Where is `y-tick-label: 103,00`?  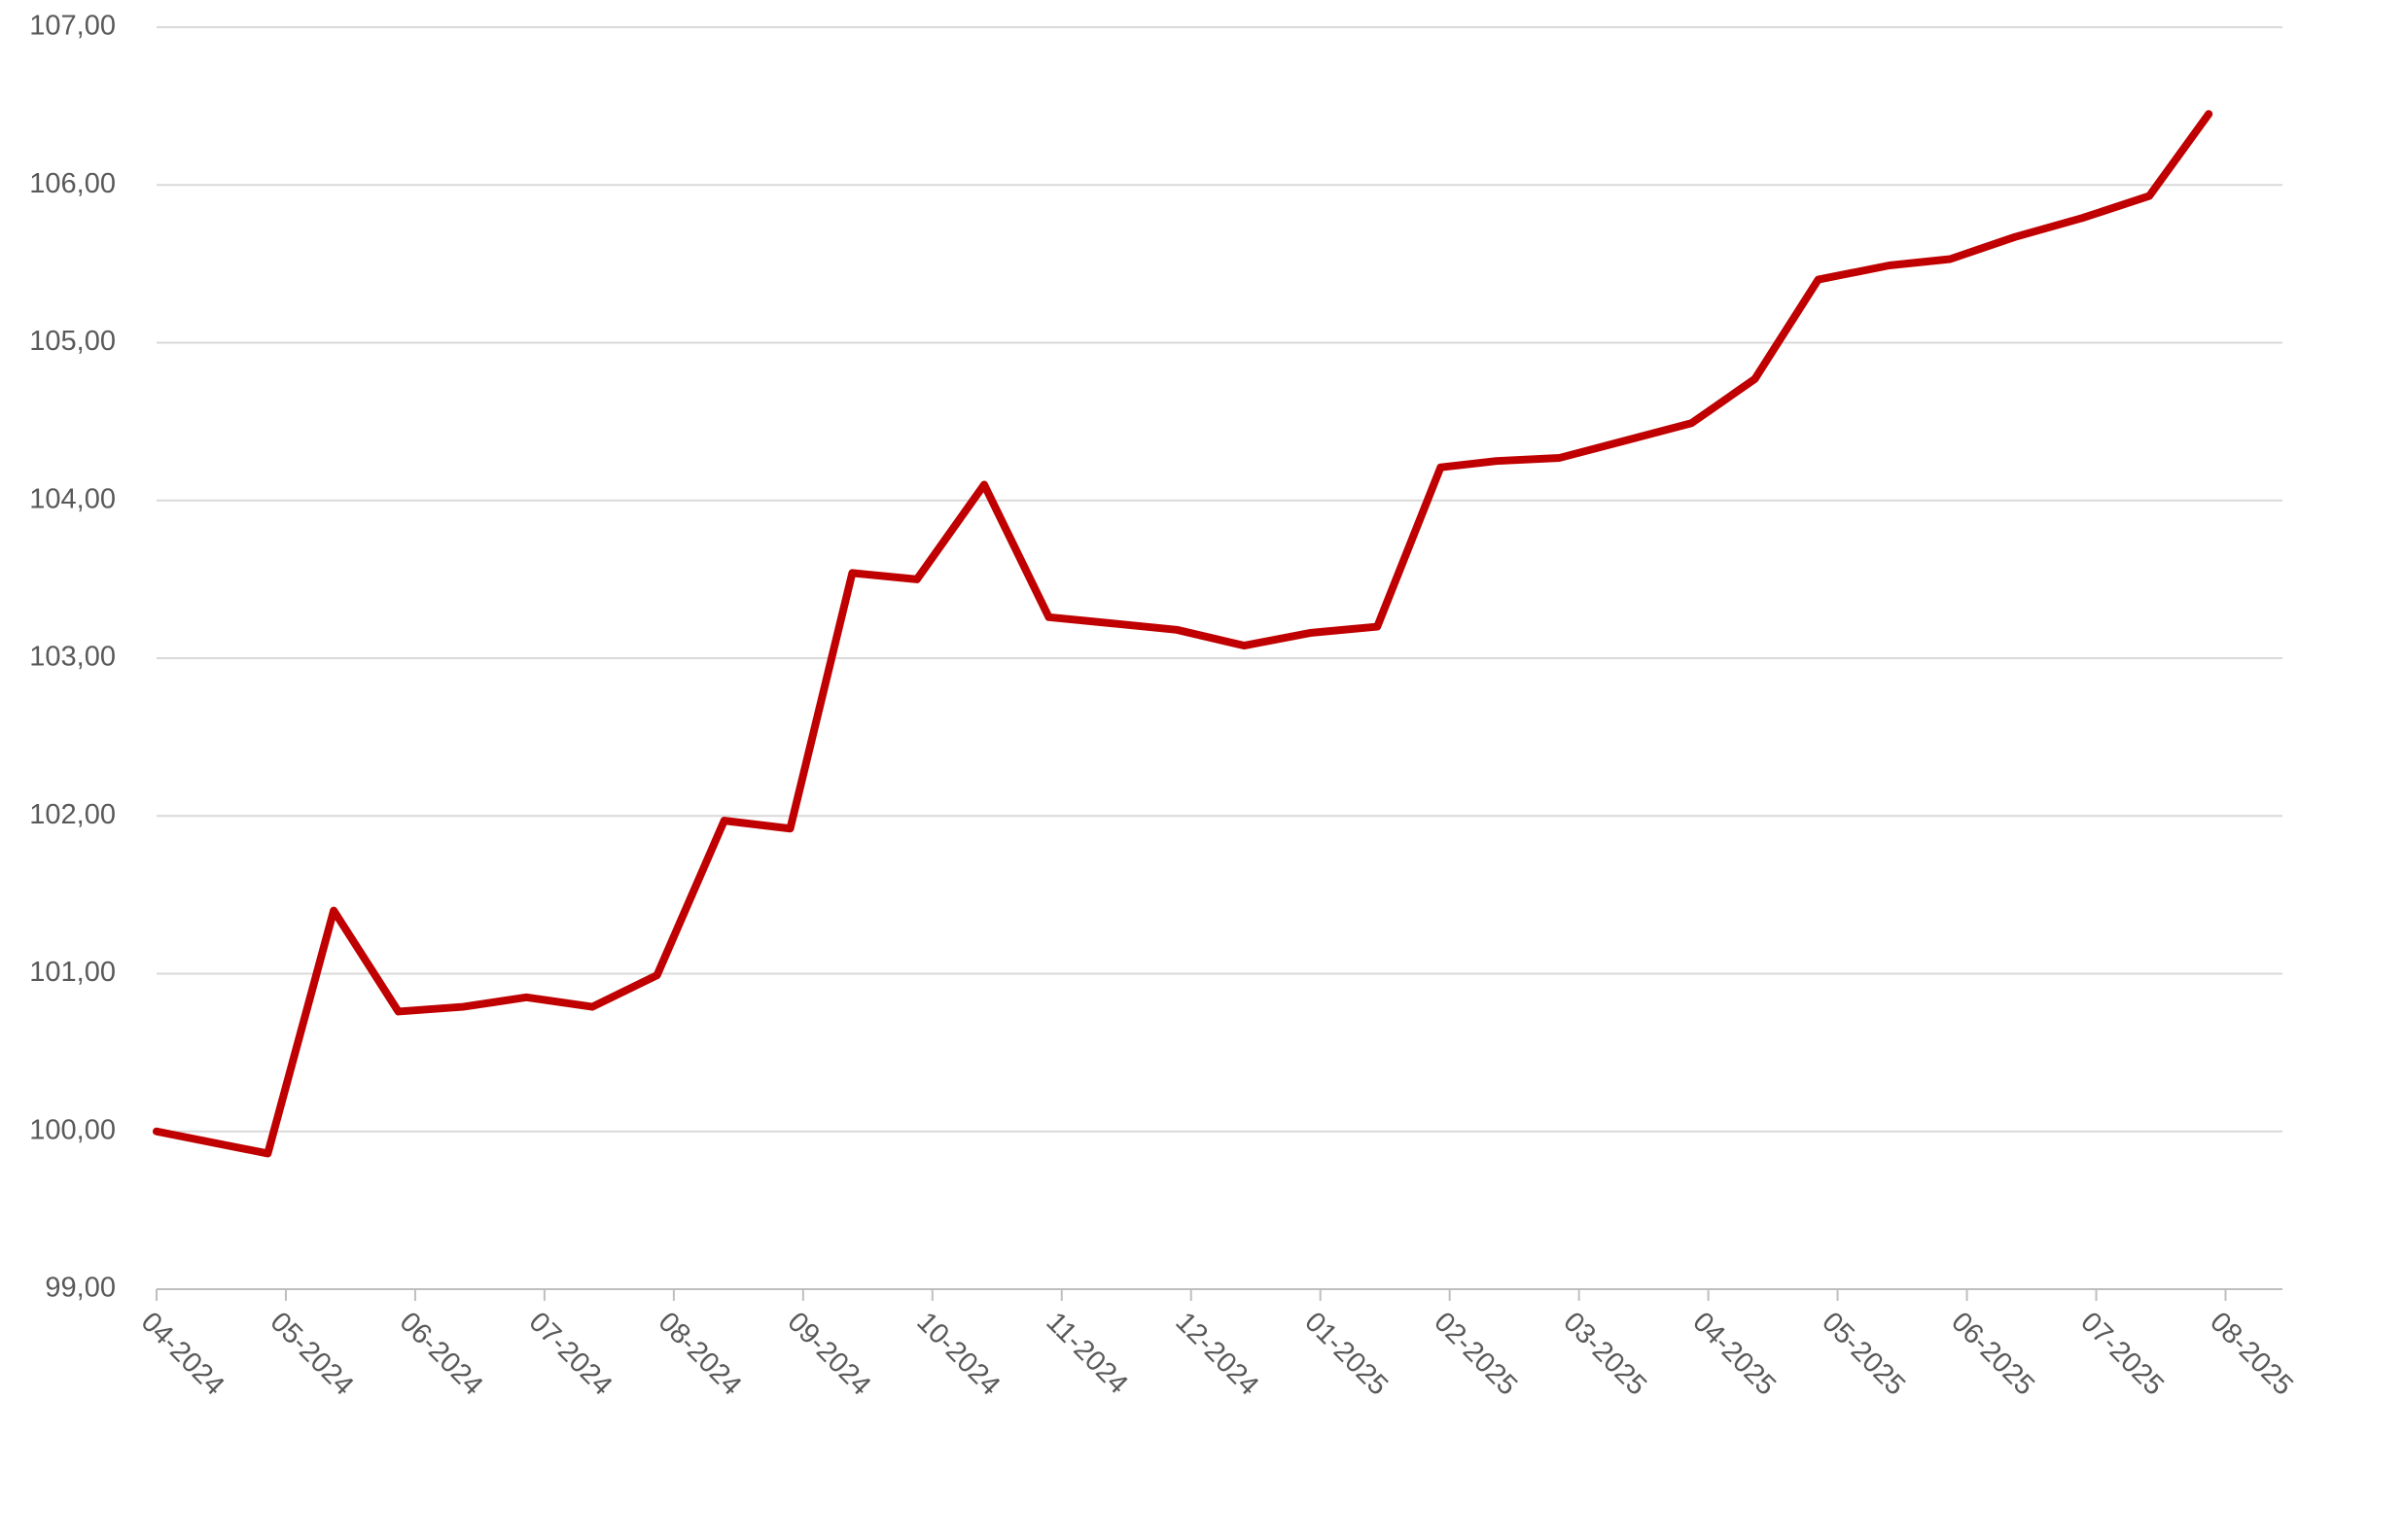
y-tick-label: 103,00 is located at coordinates (72, 657).